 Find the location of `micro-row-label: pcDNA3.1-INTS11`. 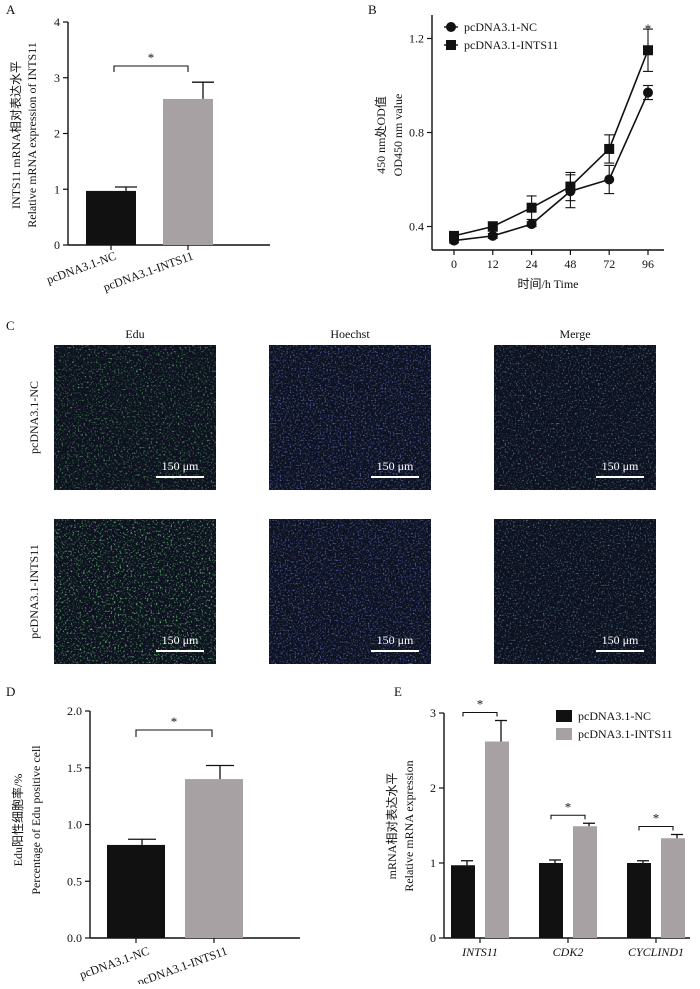

micro-row-label: pcDNA3.1-INTS11 is located at coordinates (34, 591).